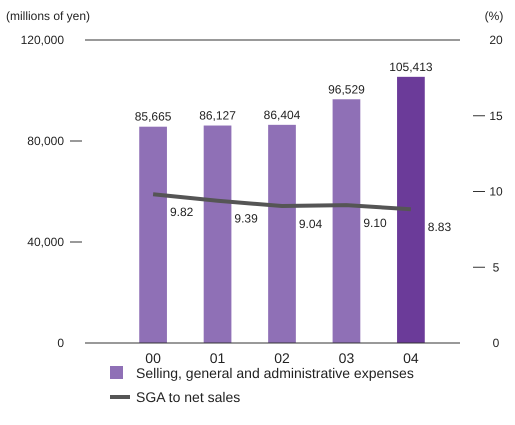 This screenshot has height=425, width=515. Describe the element at coordinates (282, 115) in the screenshot. I see `data-label: 86,404` at that location.